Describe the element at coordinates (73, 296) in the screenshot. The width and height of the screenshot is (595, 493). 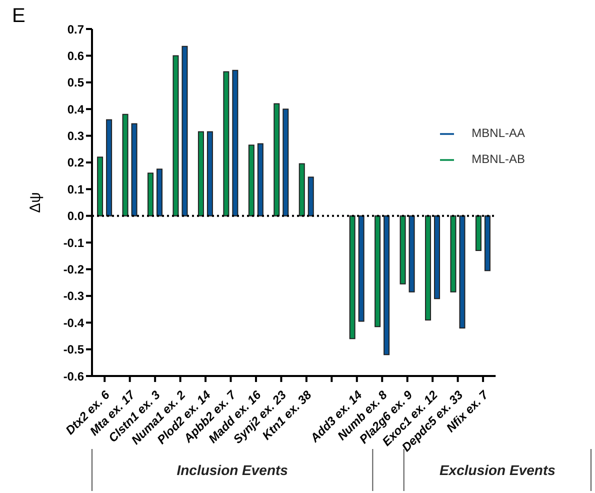
I see `y-tick-label: -0.3` at that location.